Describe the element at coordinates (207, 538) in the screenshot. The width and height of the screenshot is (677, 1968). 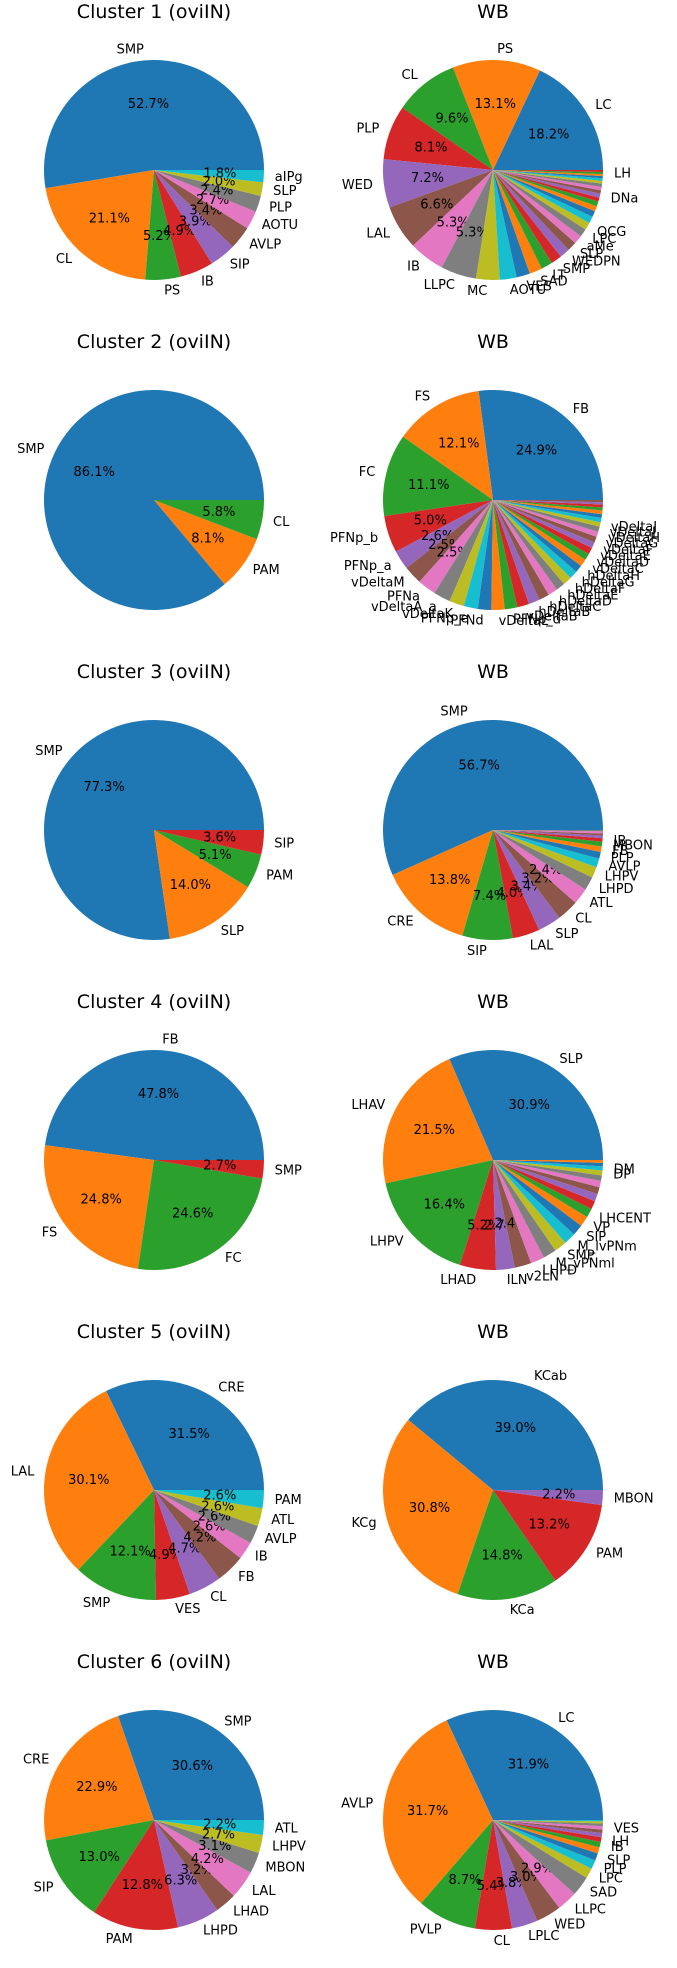
I see `slice-percent: 8.1%` at that location.